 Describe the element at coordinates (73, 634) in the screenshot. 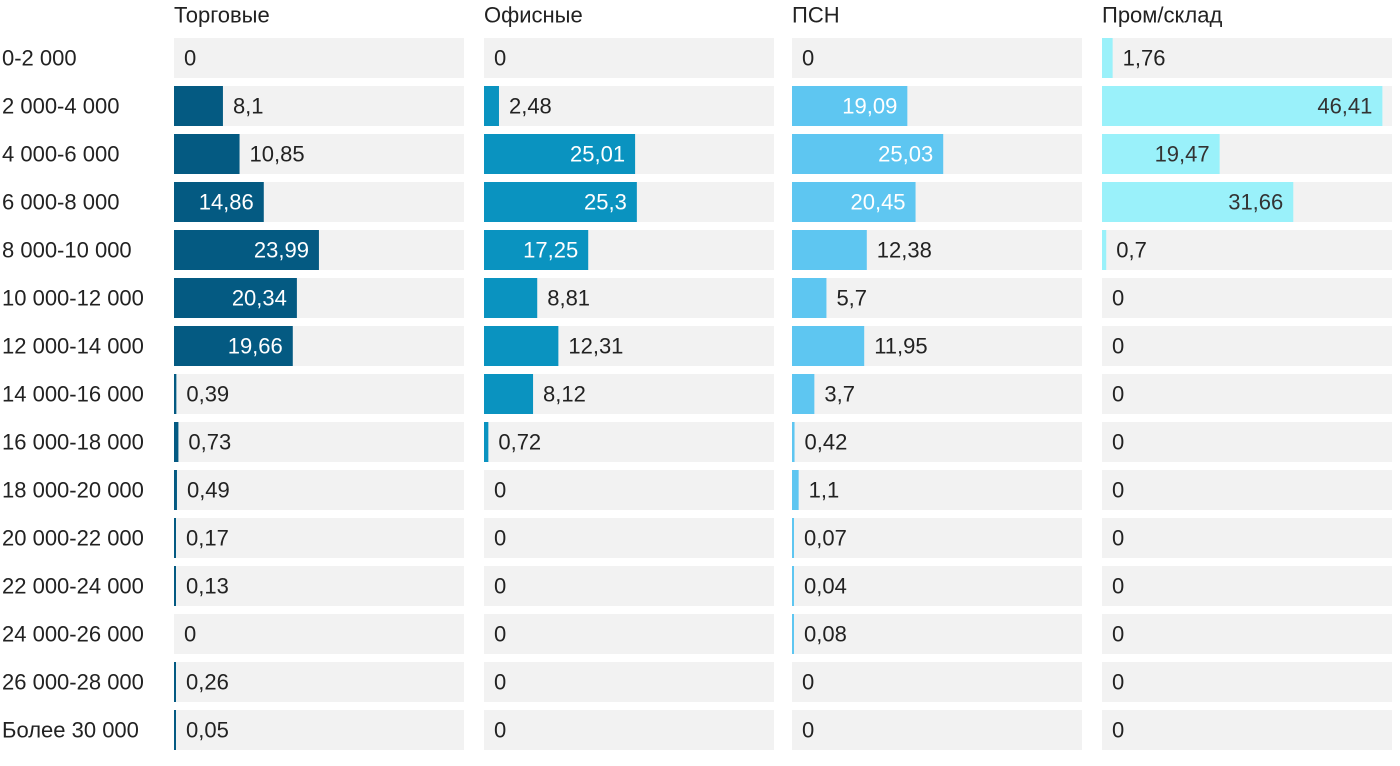

I see `category-label: 24 000-26 000` at that location.